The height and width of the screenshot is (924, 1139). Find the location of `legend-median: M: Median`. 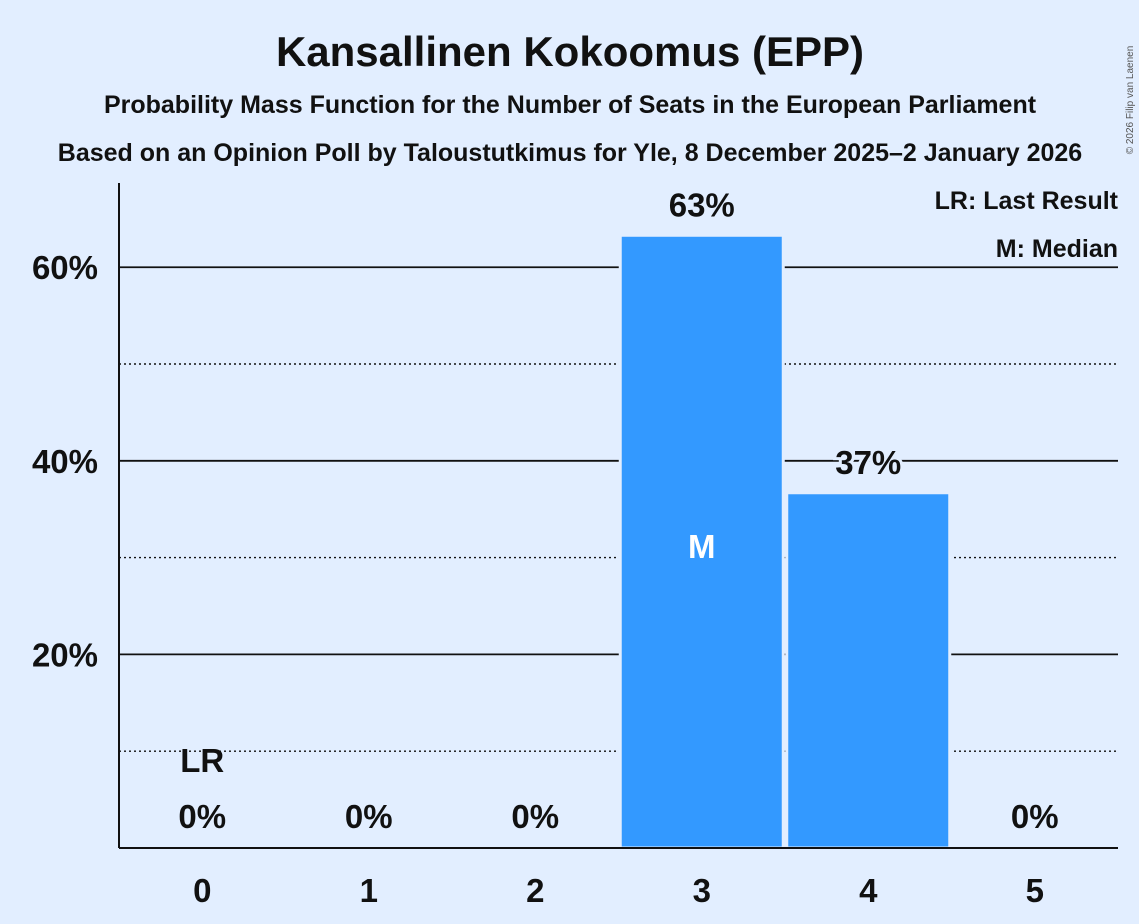

legend-median: M: Median is located at coordinates (1057, 249).